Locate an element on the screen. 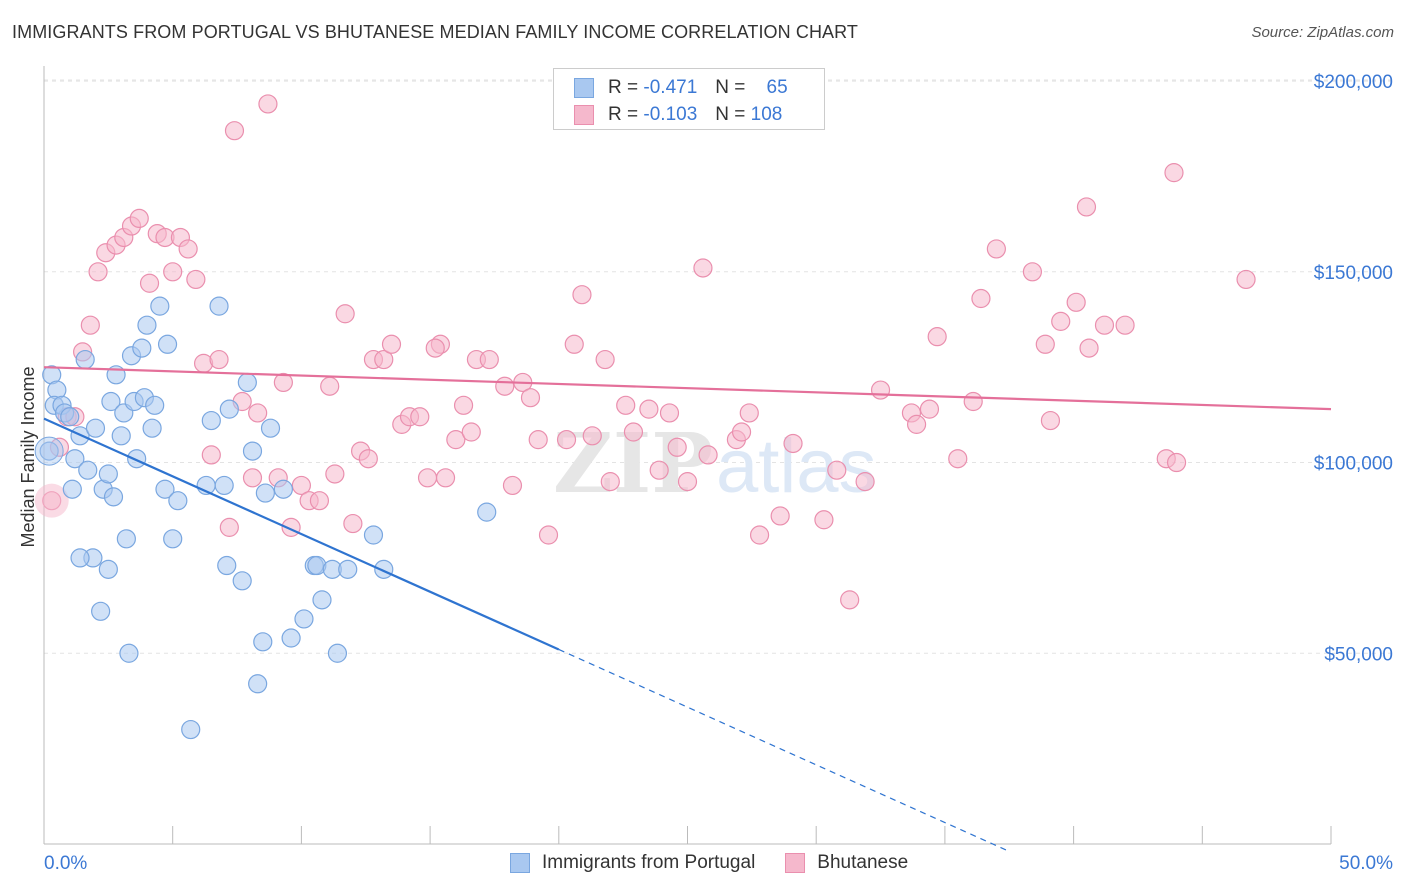  legend-item-portugal: Immigrants from Portugal is located at coordinates (632, 863).